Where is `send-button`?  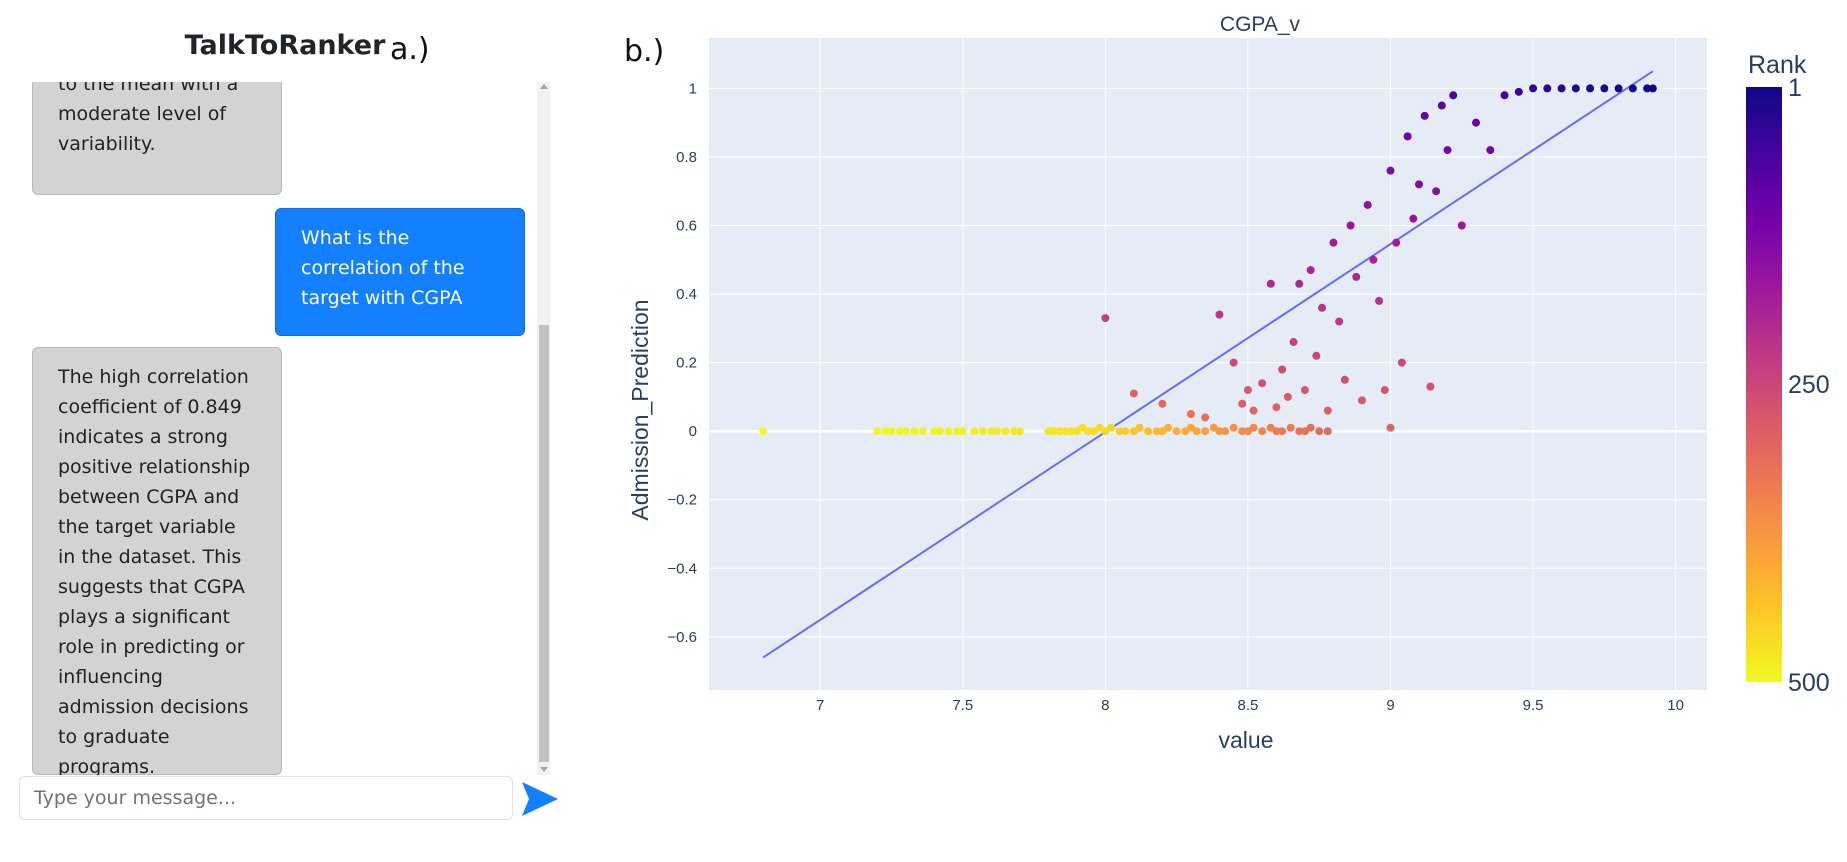
send-button is located at coordinates (540, 799).